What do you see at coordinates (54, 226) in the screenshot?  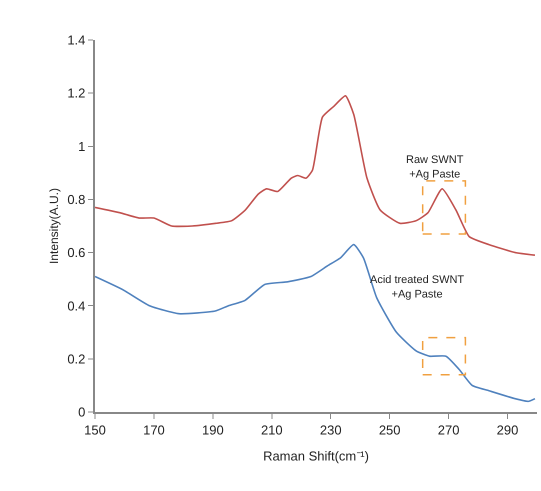 I see `y-axis-title: Intensity(A.U.)` at bounding box center [54, 226].